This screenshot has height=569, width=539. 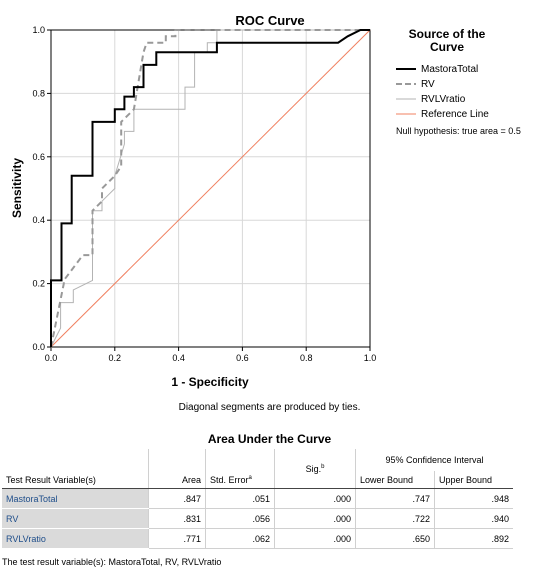 I want to click on x-axis-label: 1 - Specificity, so click(x=210, y=382).